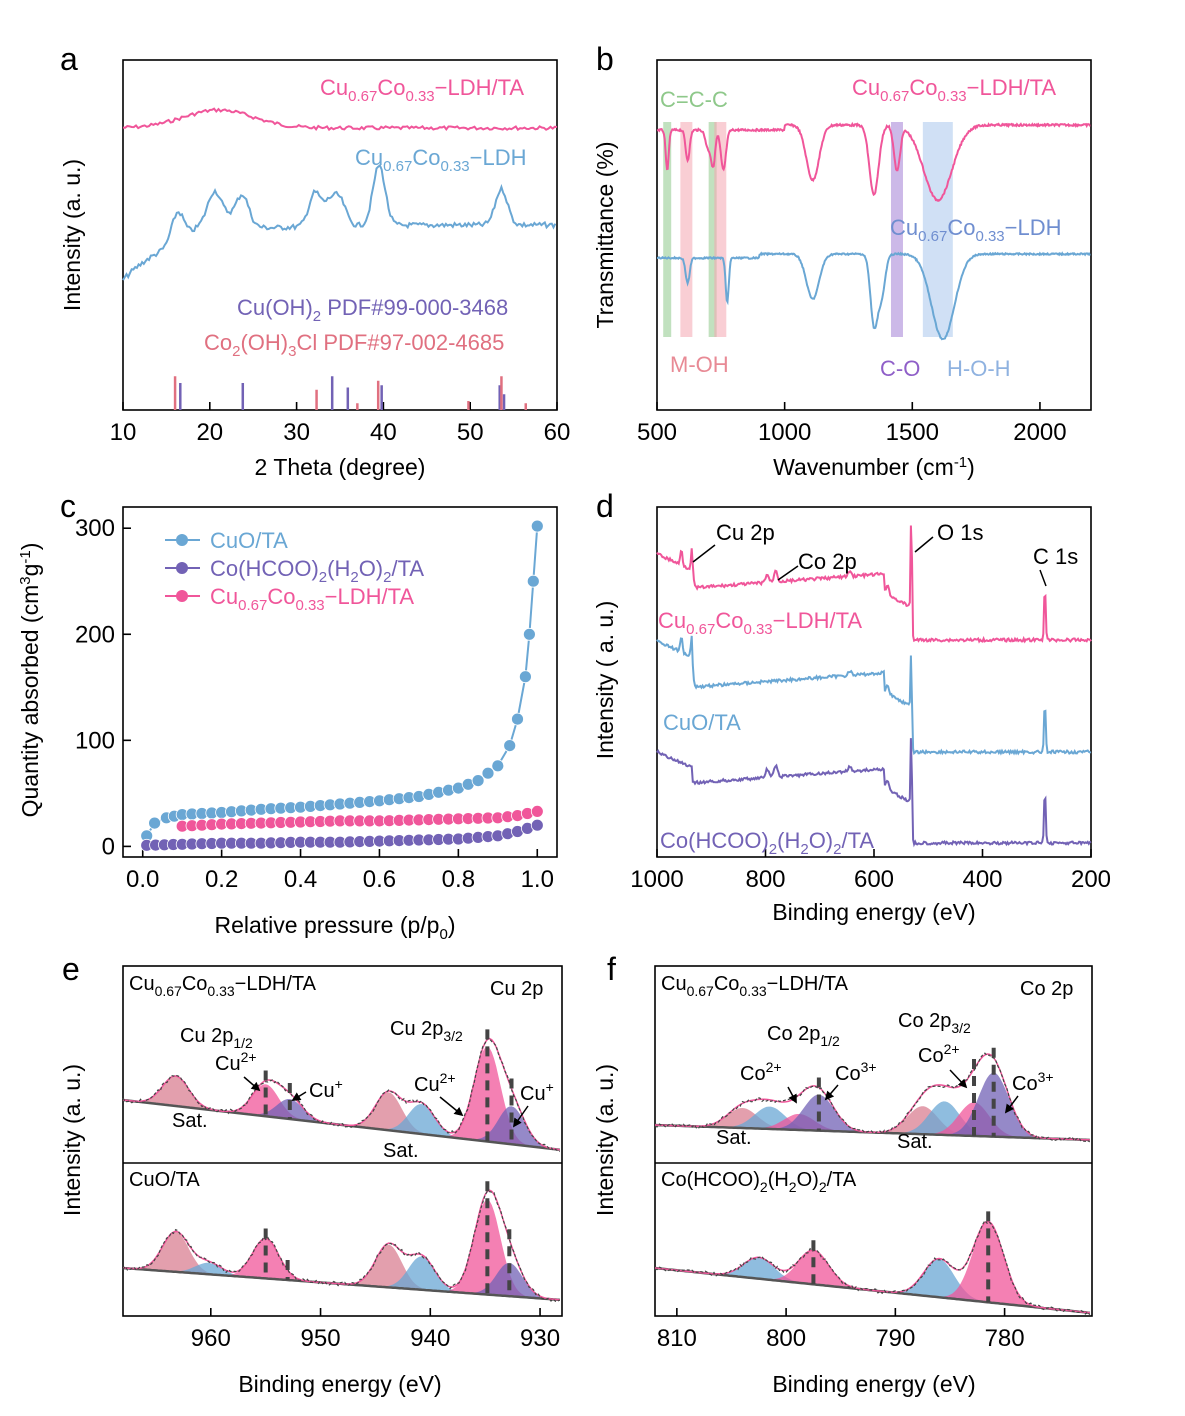 This screenshot has height=1416, width=1185. I want to click on y-axis-label-d: Intensity ( a. u.), so click(605, 680).